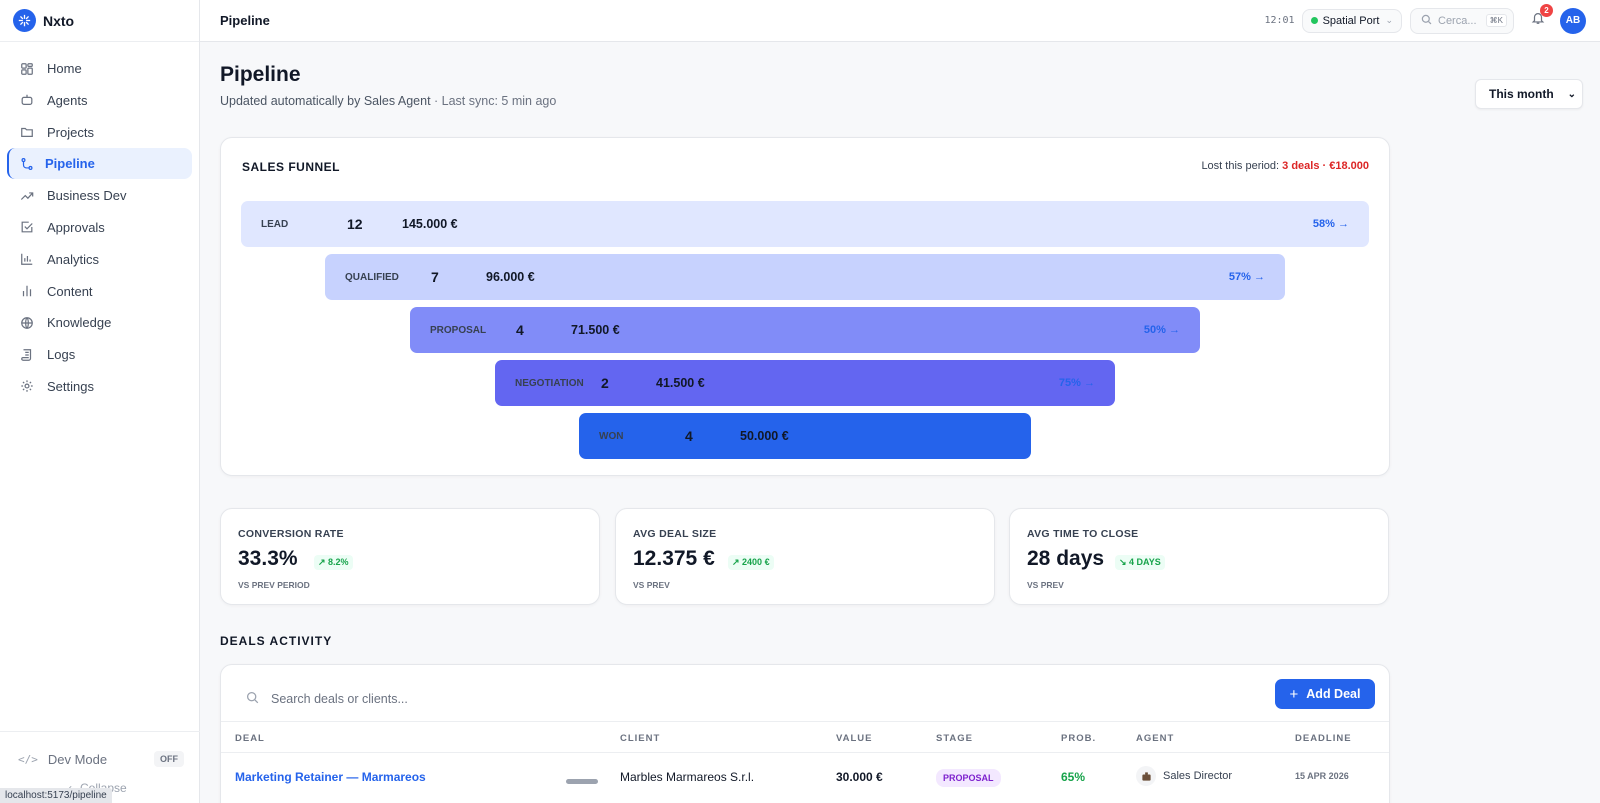 The image size is (1600, 803). Describe the element at coordinates (27, 259) in the screenshot. I see `bar-chart-icon` at that location.